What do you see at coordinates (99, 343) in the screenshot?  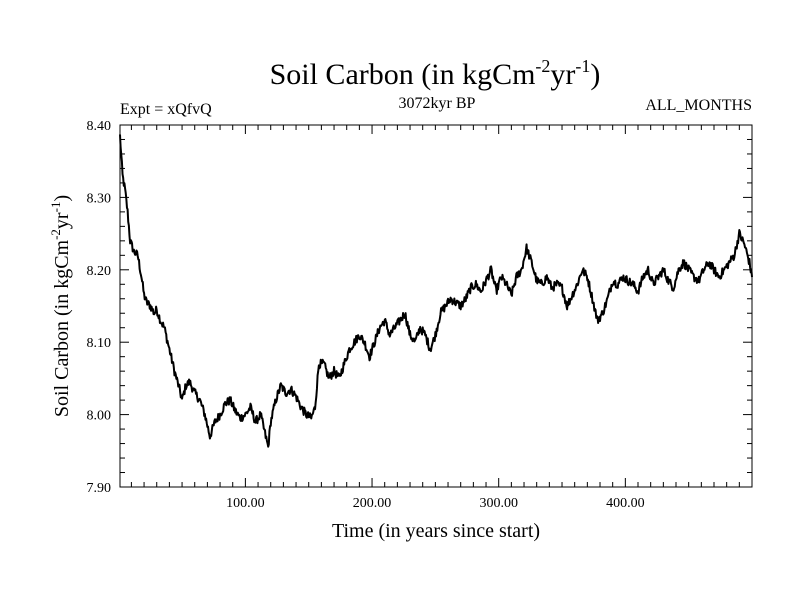 I see `y-tick-label: 8.10` at bounding box center [99, 343].